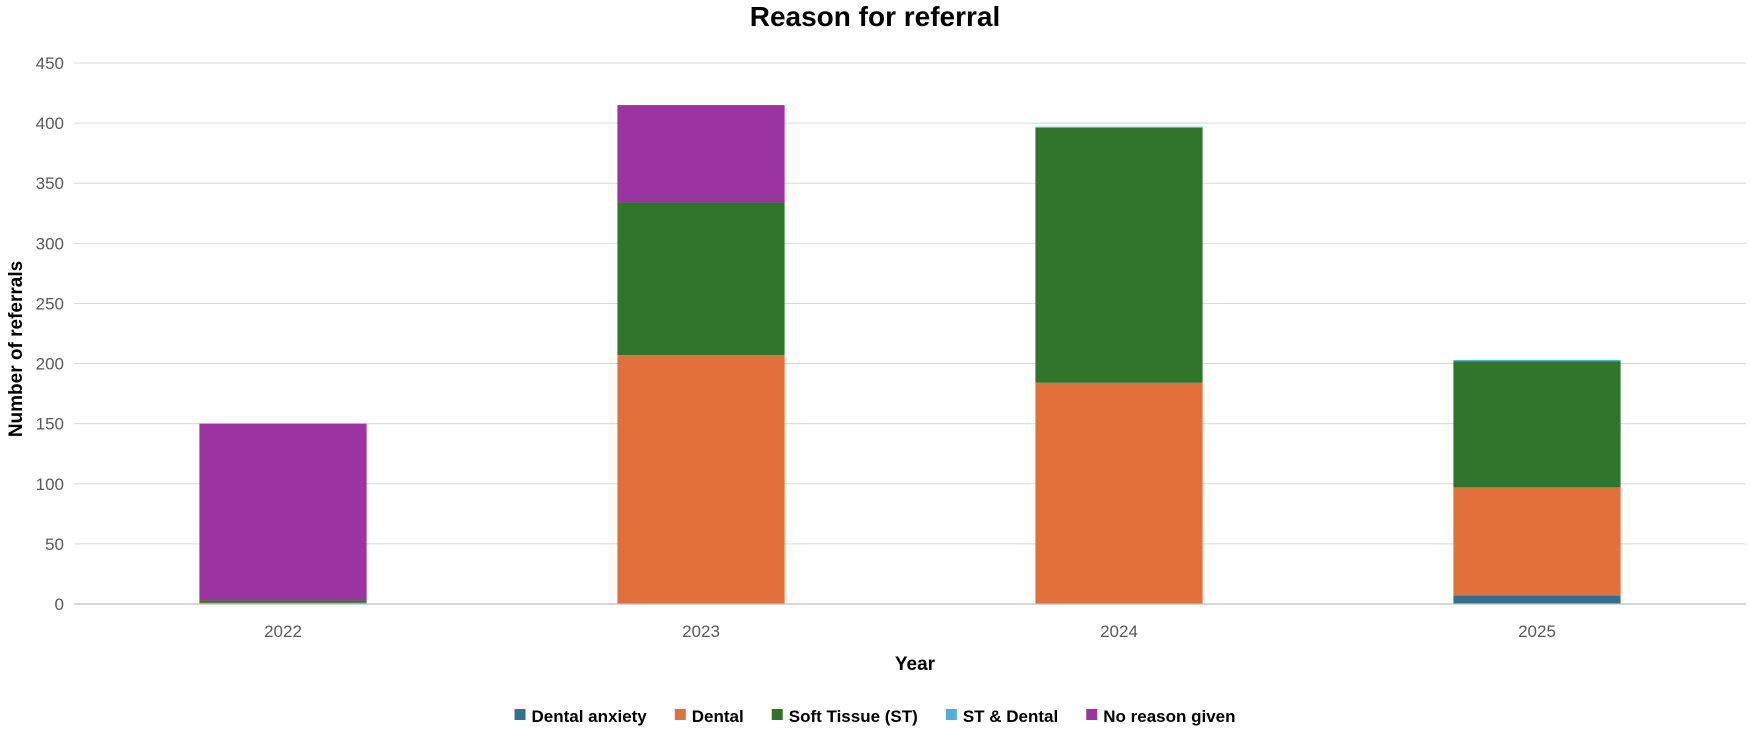  What do you see at coordinates (910, 631) in the screenshot?
I see `x-axis-ticks: 2022 2023 2024 2025` at bounding box center [910, 631].